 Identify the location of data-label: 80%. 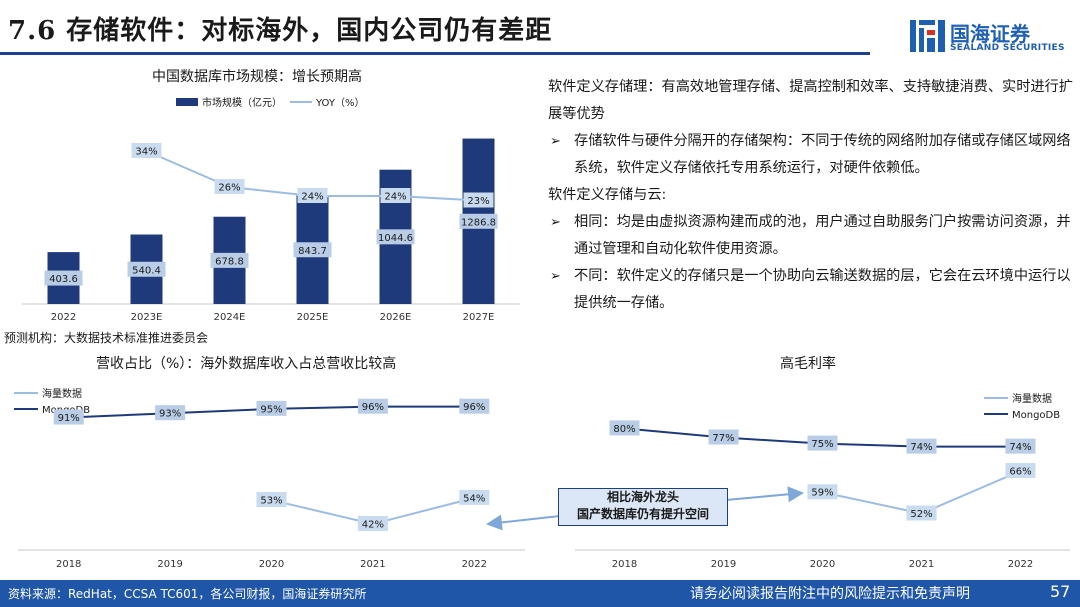
(624, 429).